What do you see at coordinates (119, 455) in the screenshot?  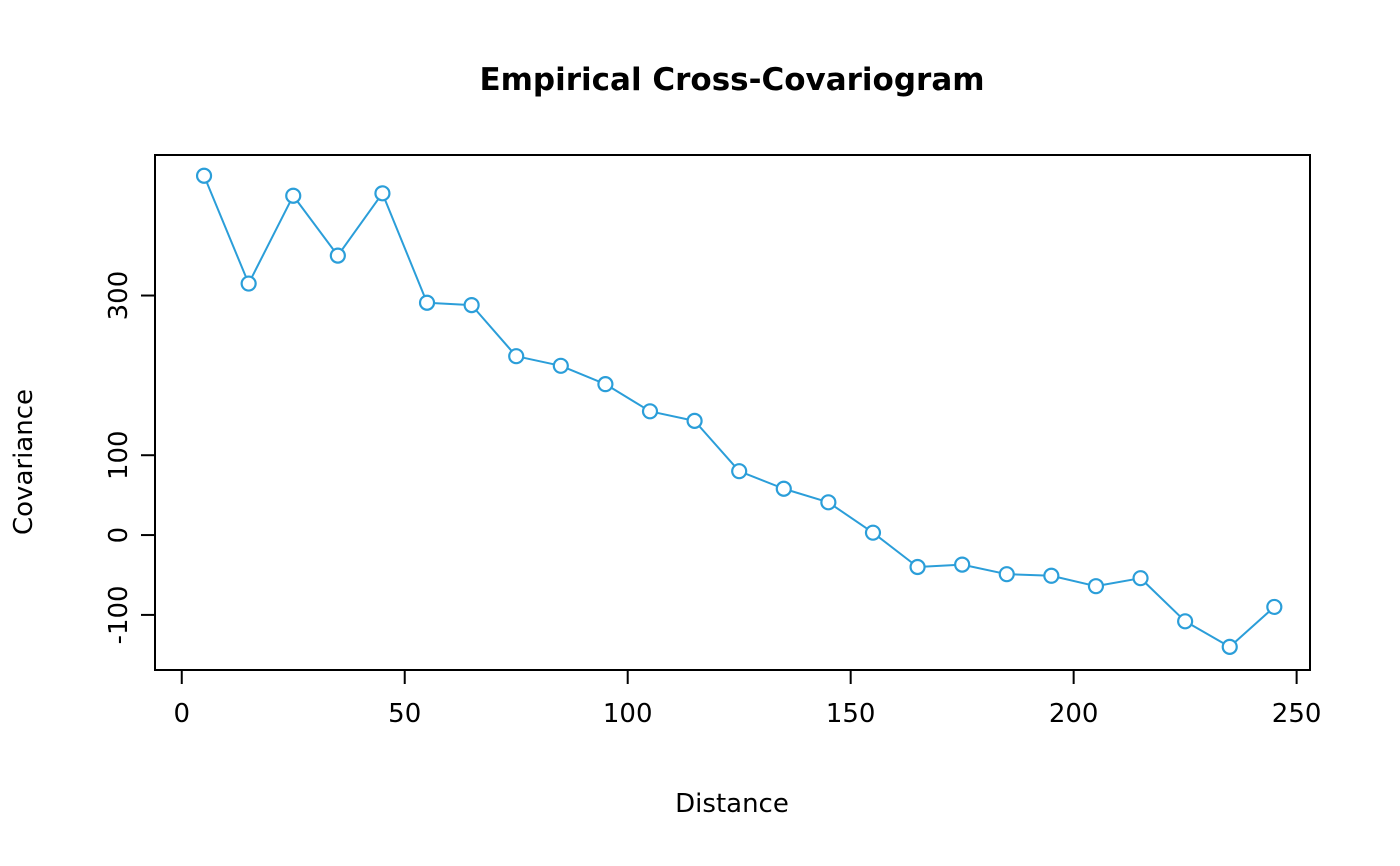 I see `y-tick-label: 100` at bounding box center [119, 455].